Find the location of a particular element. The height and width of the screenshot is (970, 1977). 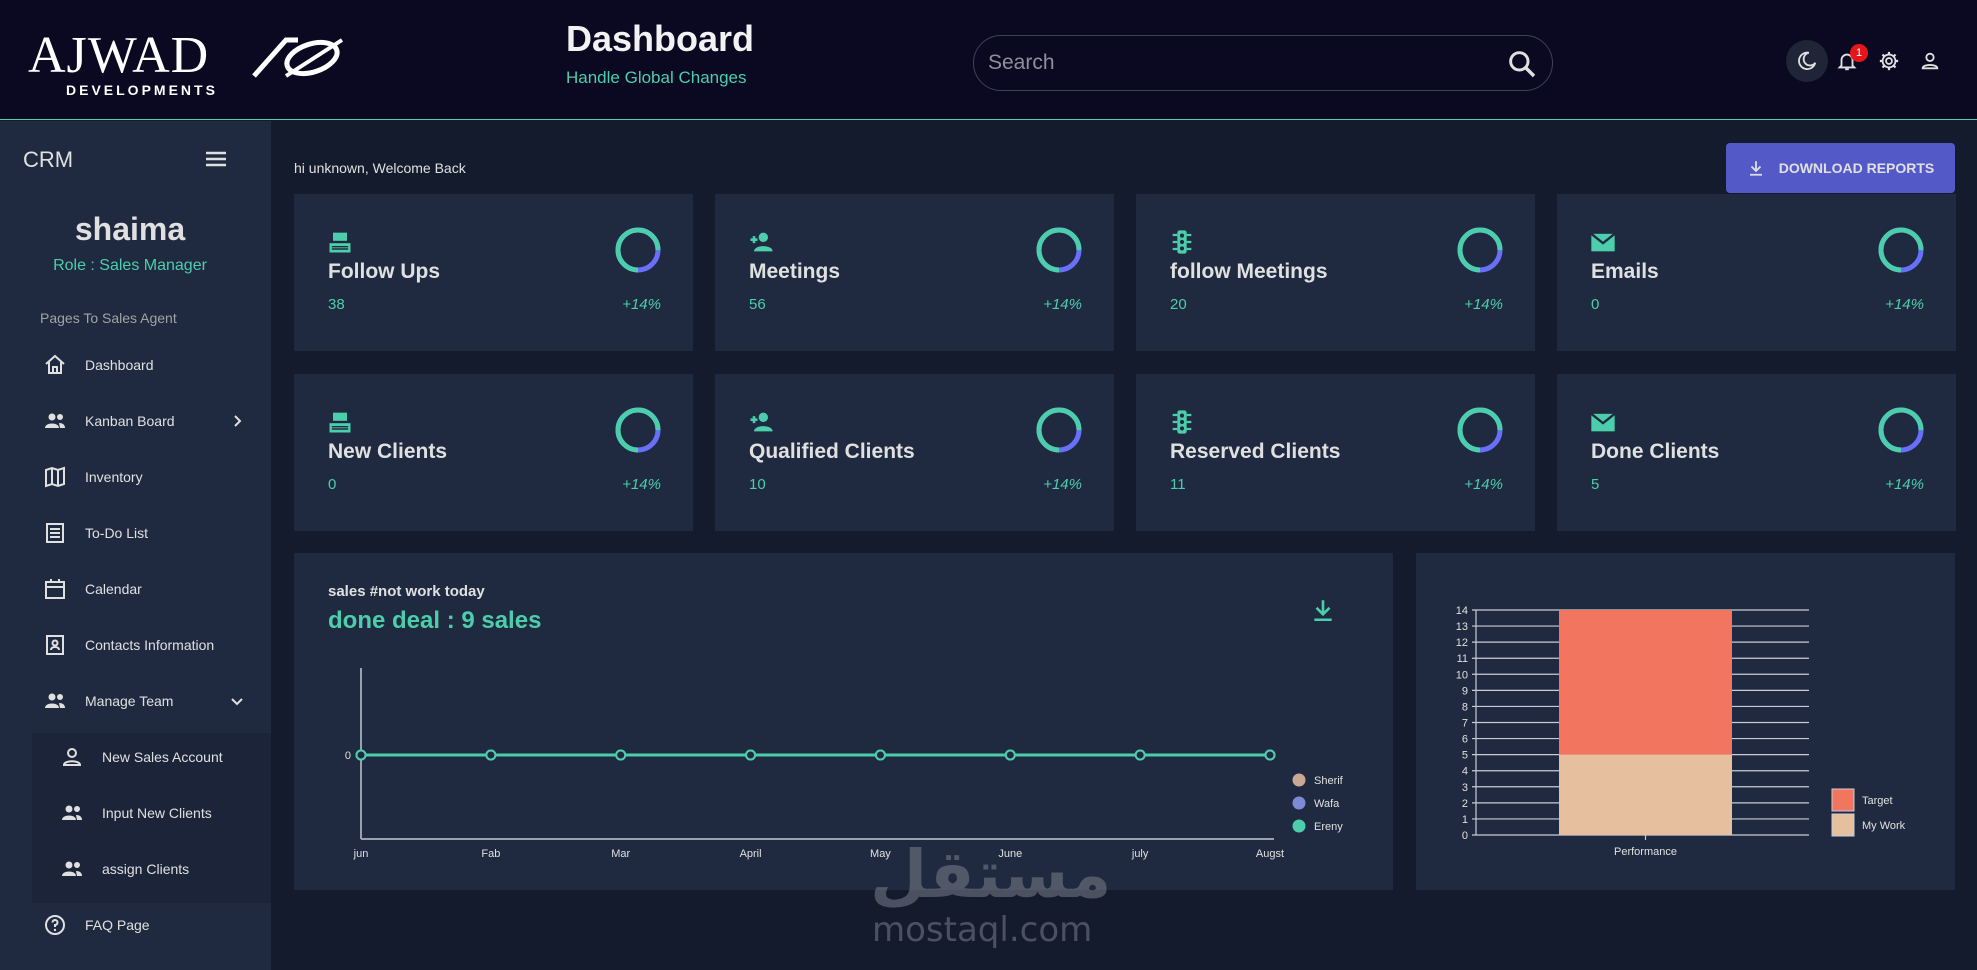

stat-card-value: 5 is located at coordinates (1595, 484).